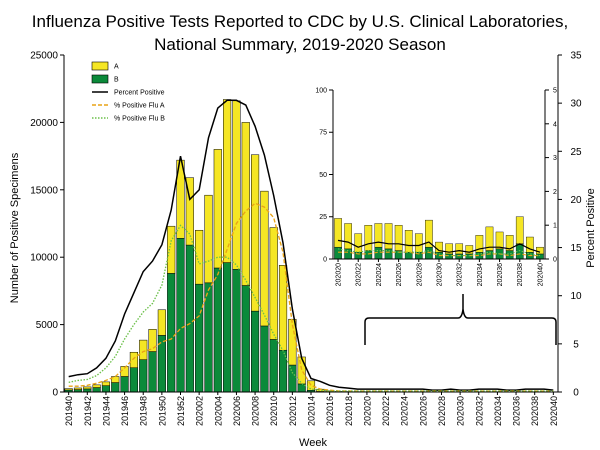 Image resolution: width=600 pixels, height=450 pixels. Describe the element at coordinates (576, 104) in the screenshot. I see `y2-tick-label: 30` at that location.